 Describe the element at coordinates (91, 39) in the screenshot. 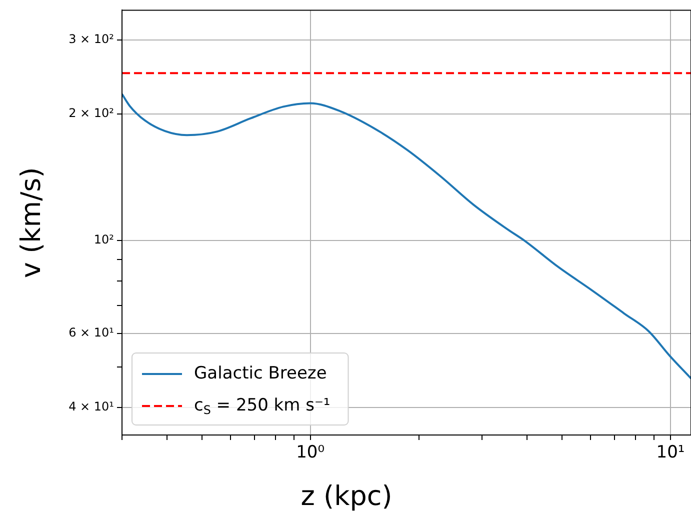

I see `y-tick-label: 3 × 10²` at that location.